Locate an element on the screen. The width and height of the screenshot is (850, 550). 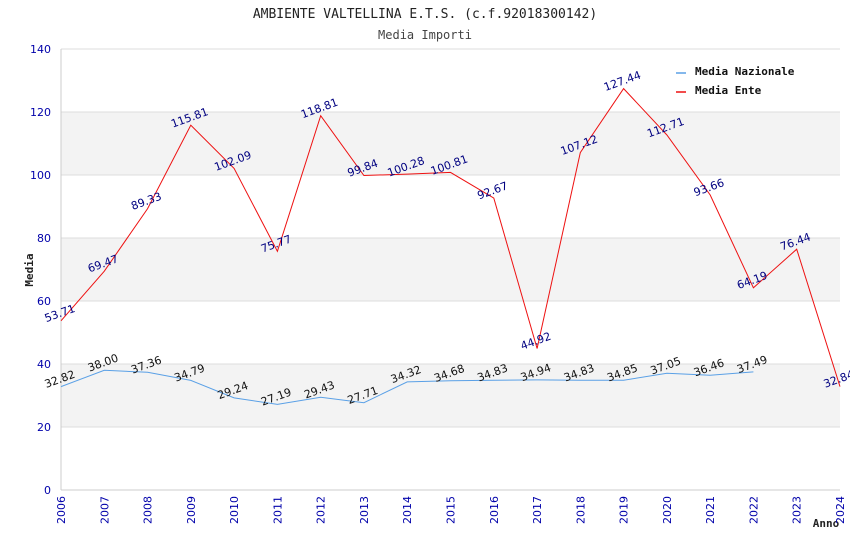
y-tick-label: 60 is located at coordinates (44, 301).